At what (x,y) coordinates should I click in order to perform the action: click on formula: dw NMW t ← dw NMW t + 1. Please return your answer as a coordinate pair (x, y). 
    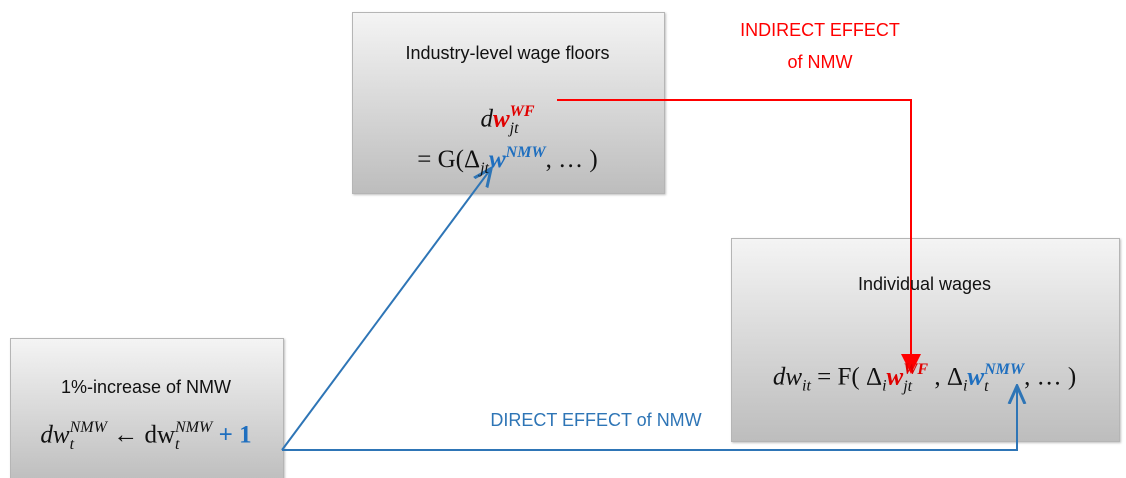
    Looking at the image, I should click on (146, 436).